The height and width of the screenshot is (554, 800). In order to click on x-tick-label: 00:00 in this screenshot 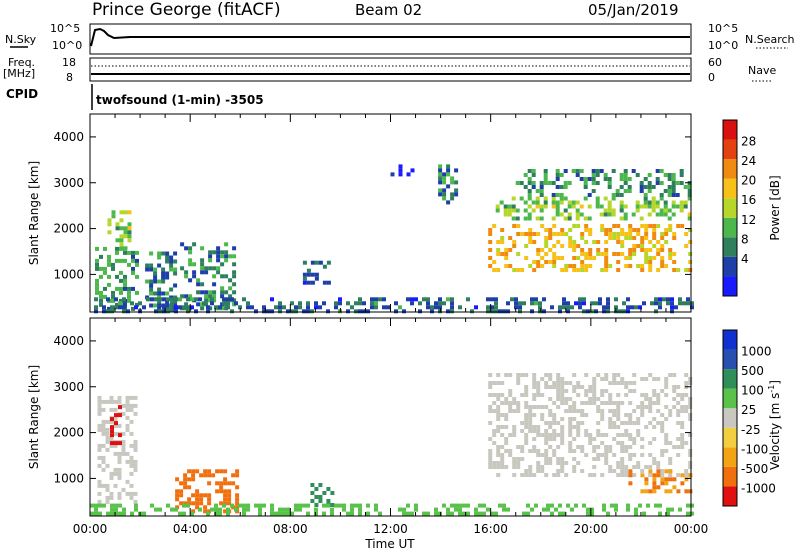, I will do `click(90, 529)`.